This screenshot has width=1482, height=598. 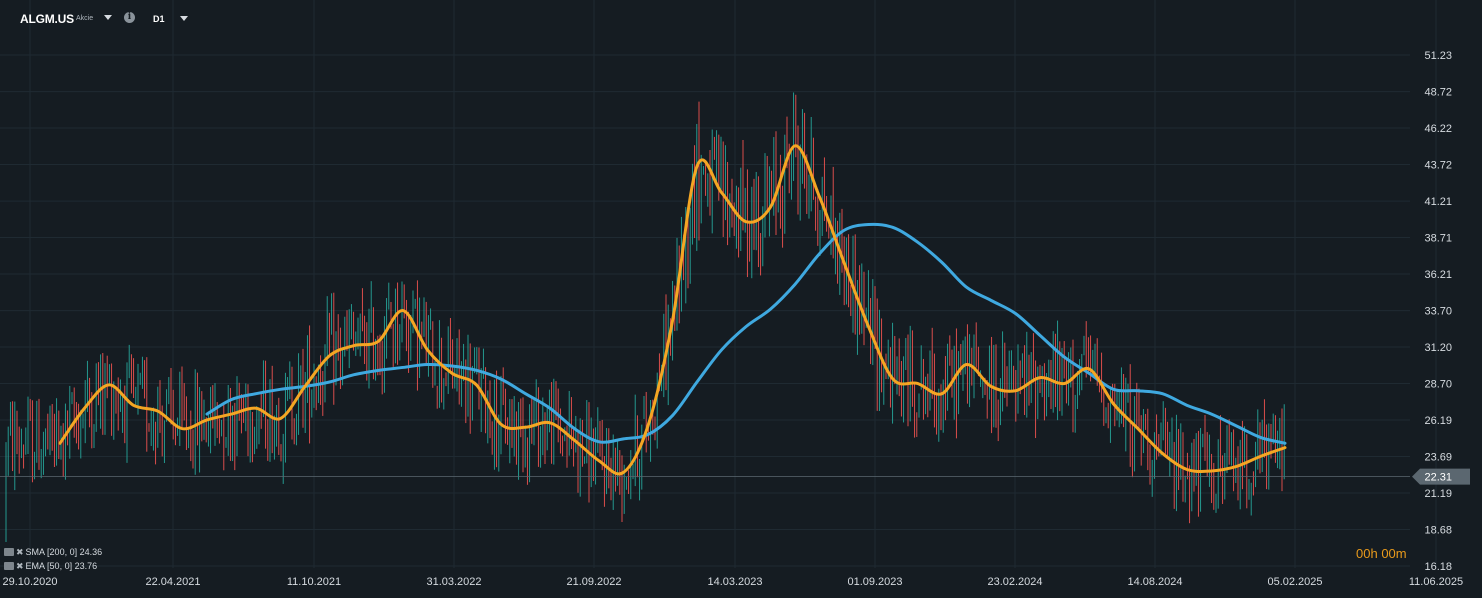 I want to click on x-tick-label: 23.02.2024, so click(x=1014, y=582).